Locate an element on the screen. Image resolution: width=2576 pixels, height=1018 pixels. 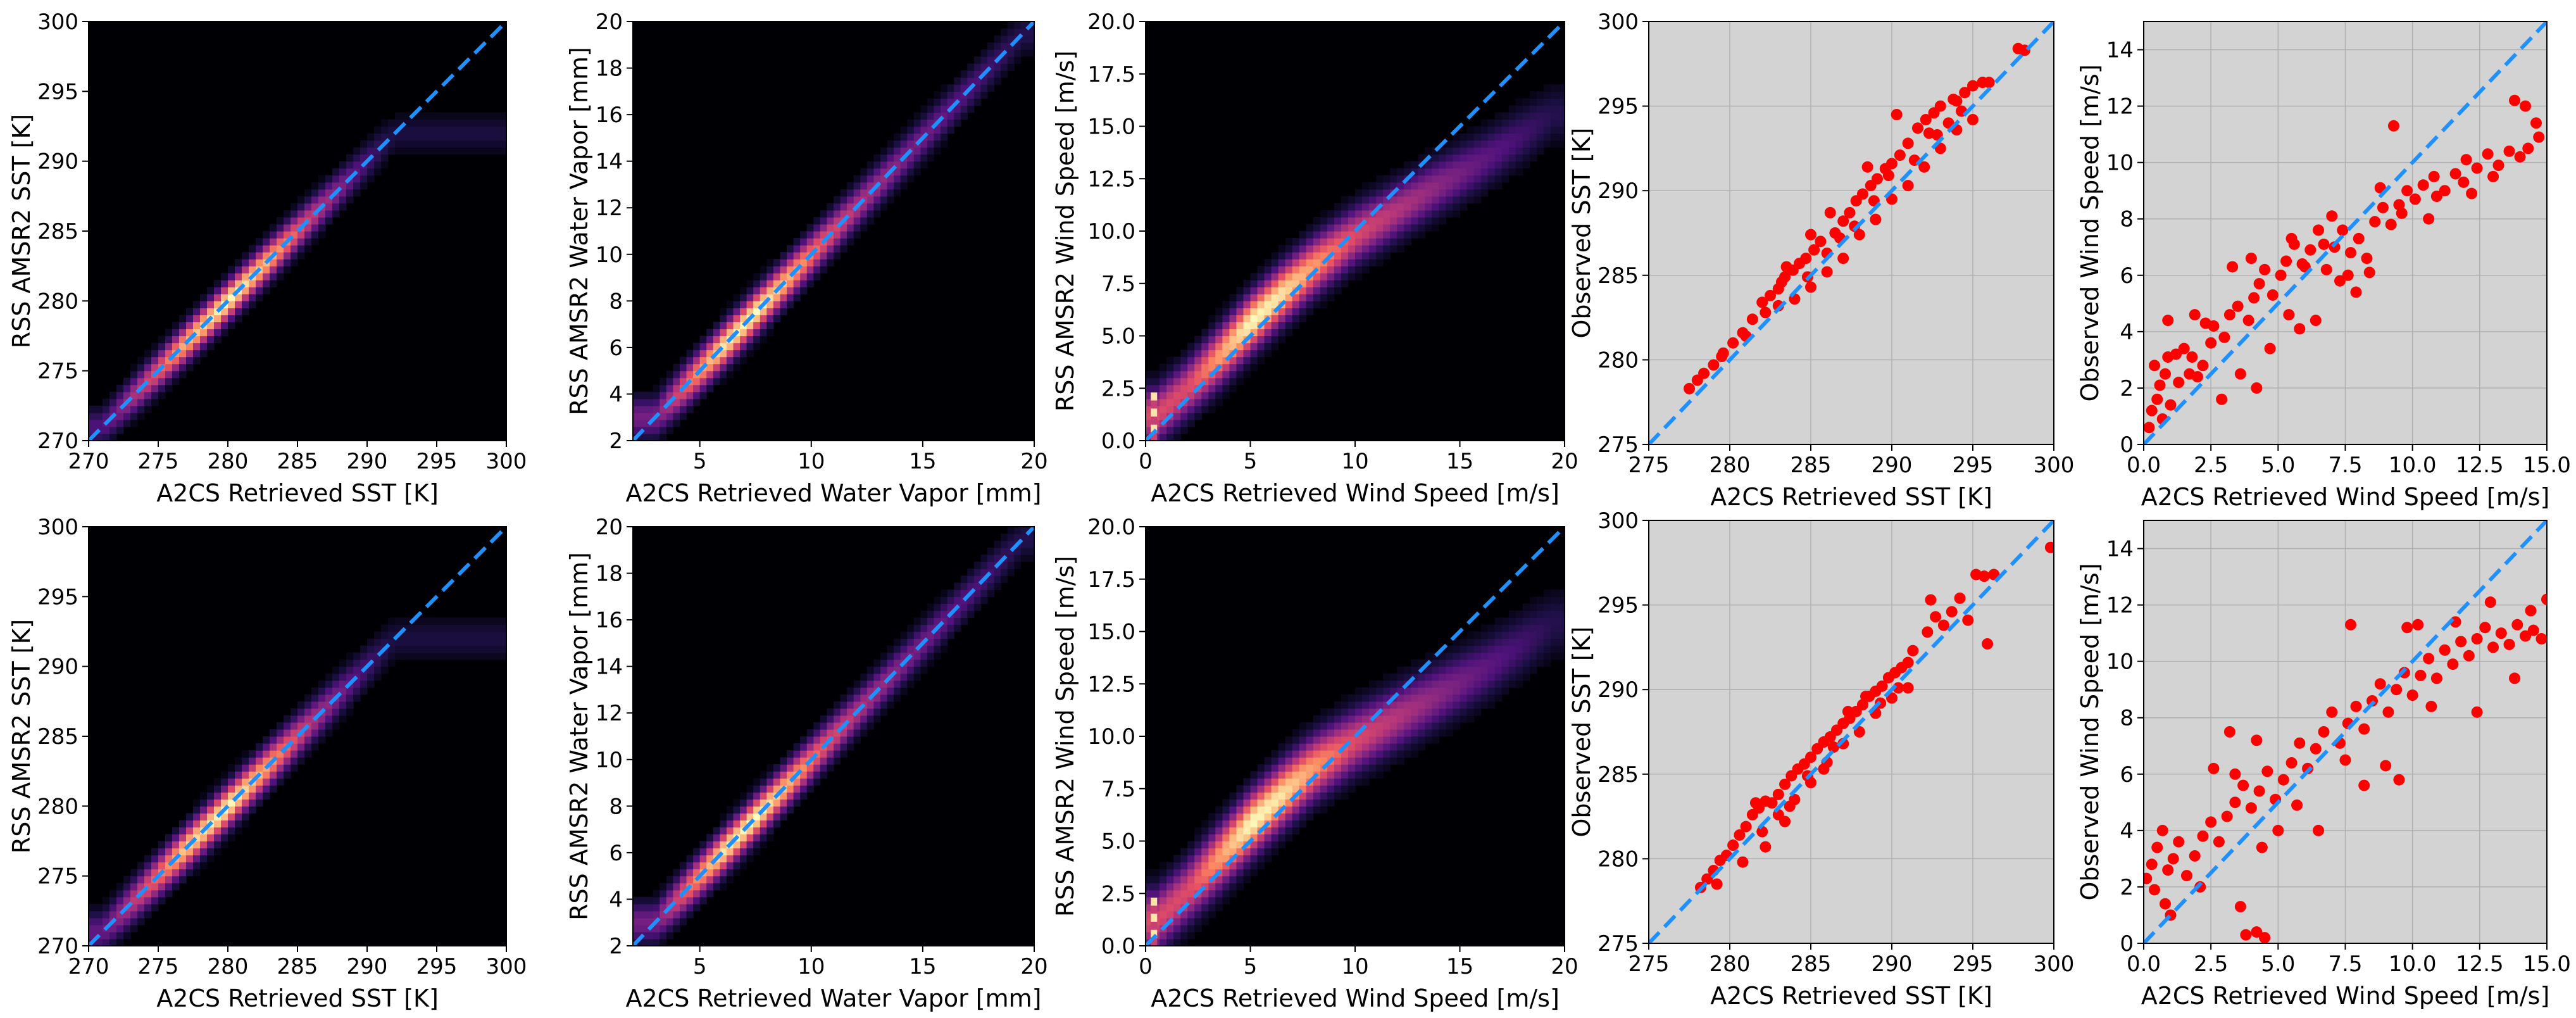
y-tick-label: 275 is located at coordinates (1618, 944).